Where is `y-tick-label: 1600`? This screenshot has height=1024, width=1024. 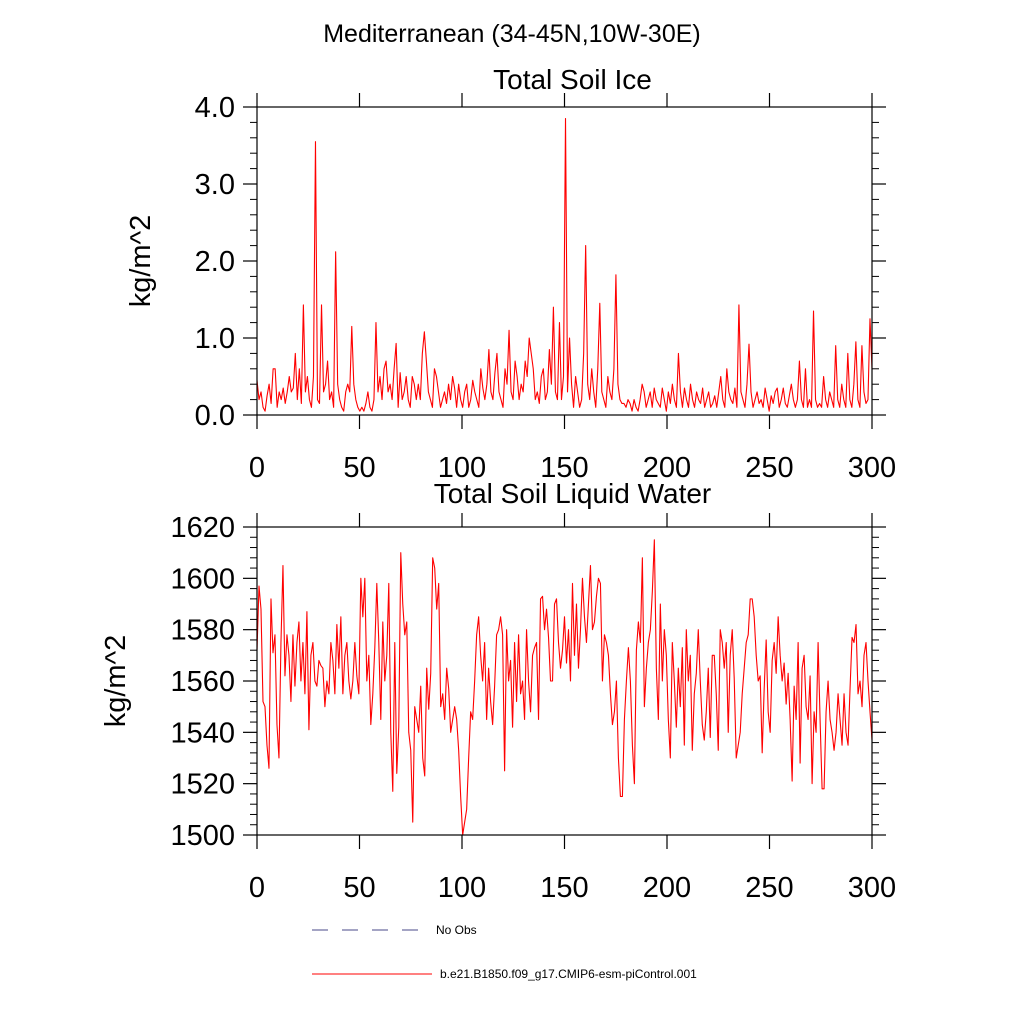 y-tick-label: 1600 is located at coordinates (202, 579).